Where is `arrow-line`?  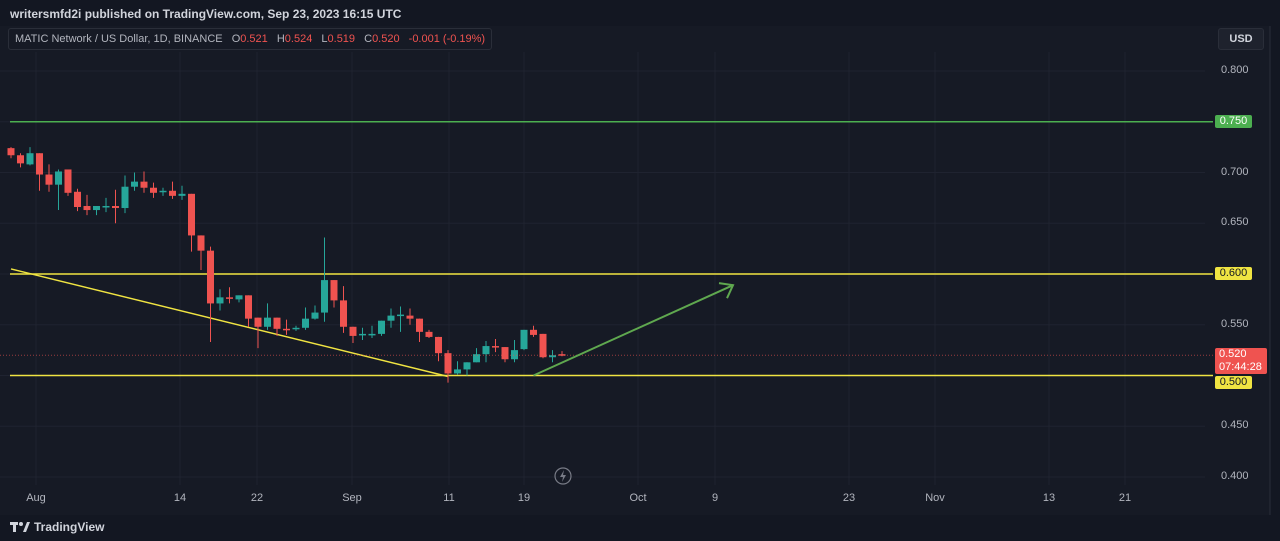 arrow-line is located at coordinates (633, 330).